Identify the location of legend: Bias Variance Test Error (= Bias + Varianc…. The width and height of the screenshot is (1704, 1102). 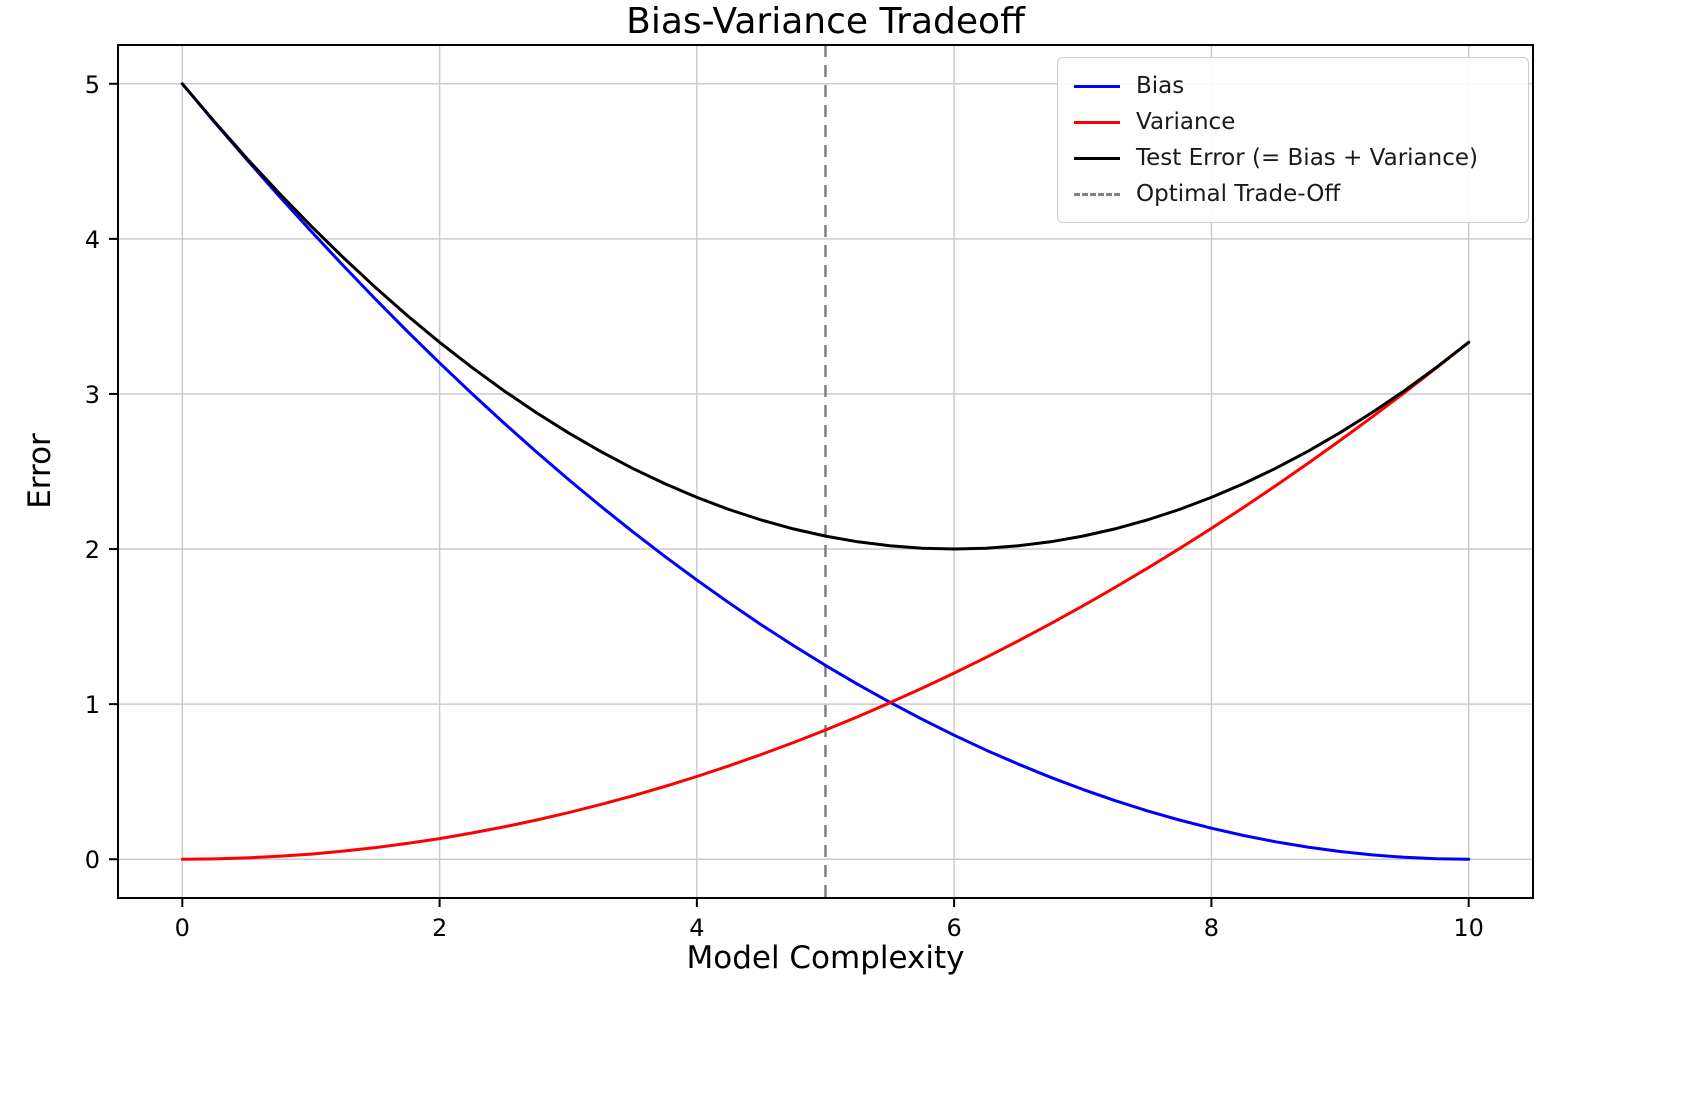
(1293, 140).